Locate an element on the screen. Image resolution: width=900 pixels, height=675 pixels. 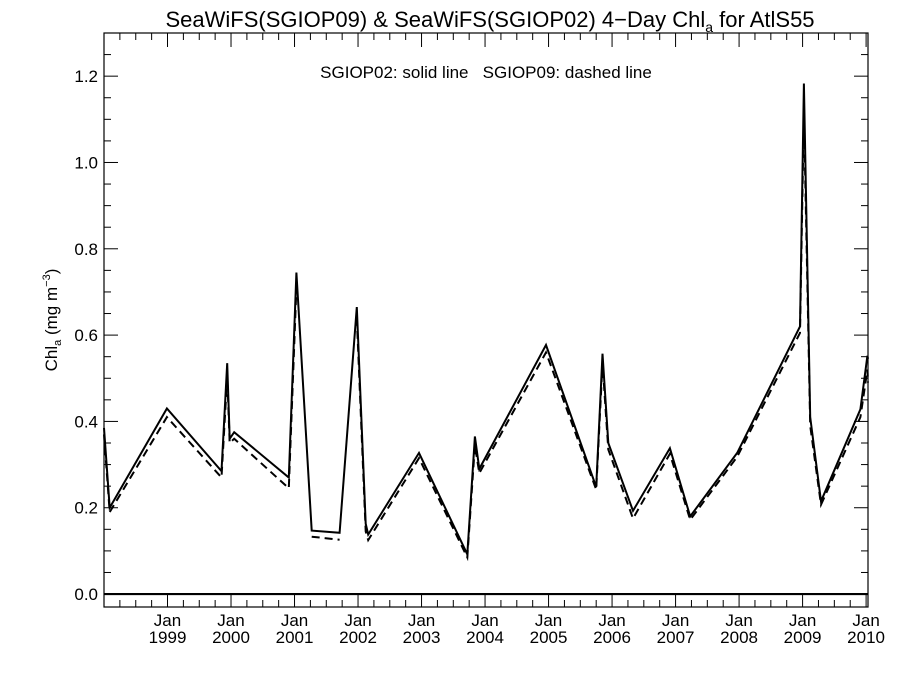
x-tick-label-year: 2002 is located at coordinates (358, 637).